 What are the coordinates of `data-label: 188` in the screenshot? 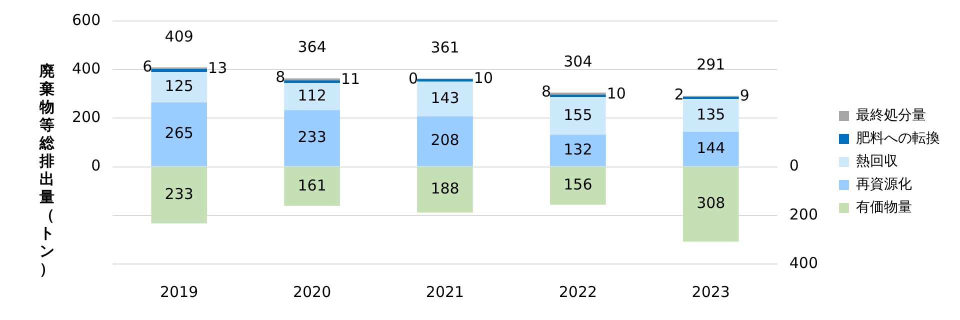 It's located at (445, 189).